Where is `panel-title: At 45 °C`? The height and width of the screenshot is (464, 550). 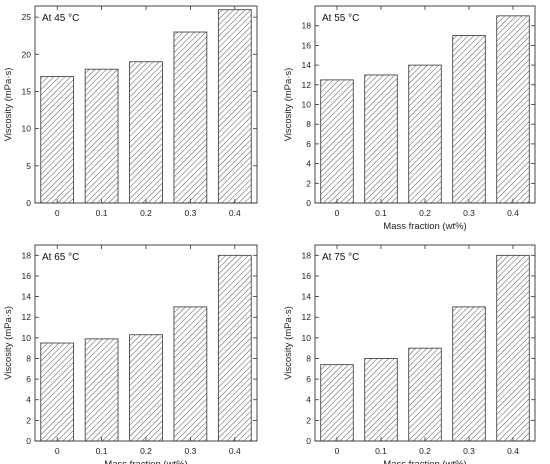 panel-title: At 45 °C is located at coordinates (60, 18).